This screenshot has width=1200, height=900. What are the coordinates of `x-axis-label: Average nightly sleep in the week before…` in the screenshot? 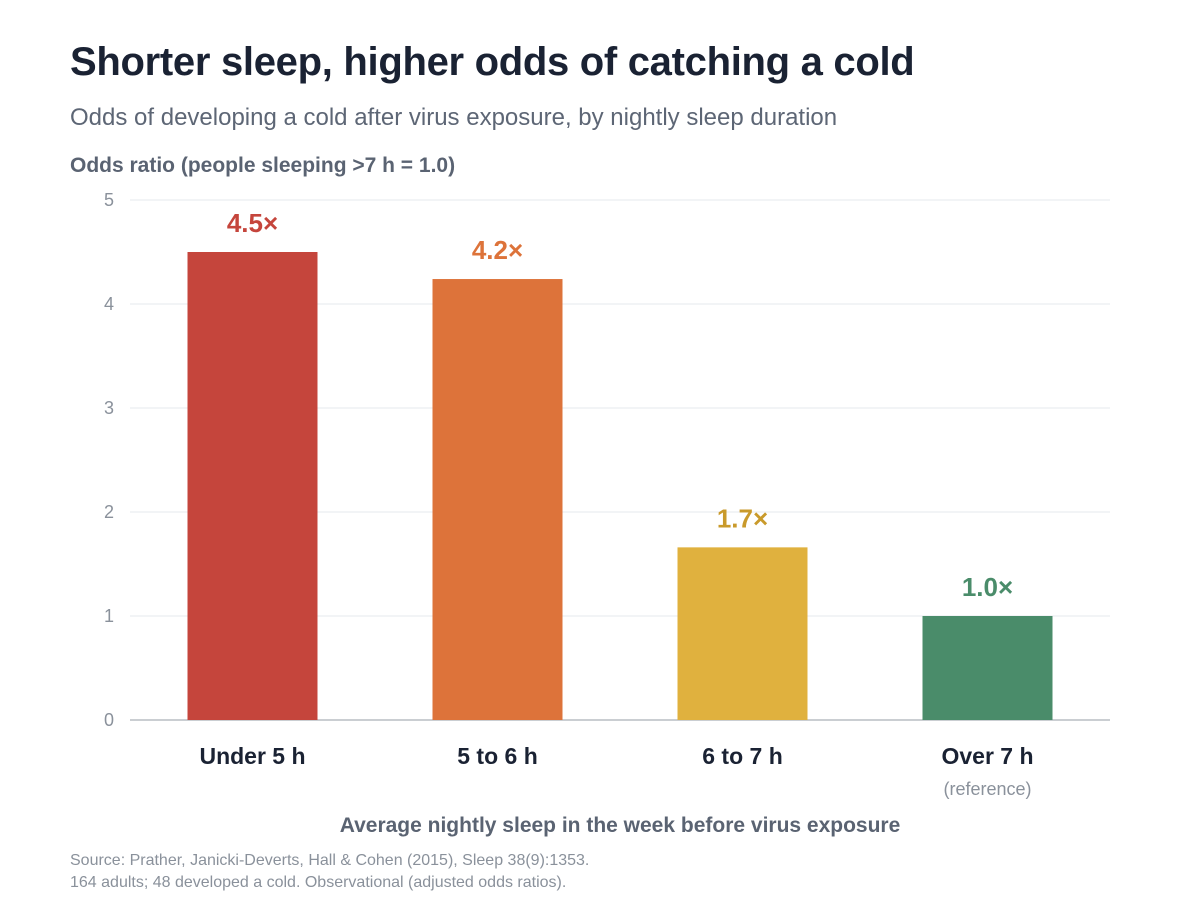 It's located at (620, 825).